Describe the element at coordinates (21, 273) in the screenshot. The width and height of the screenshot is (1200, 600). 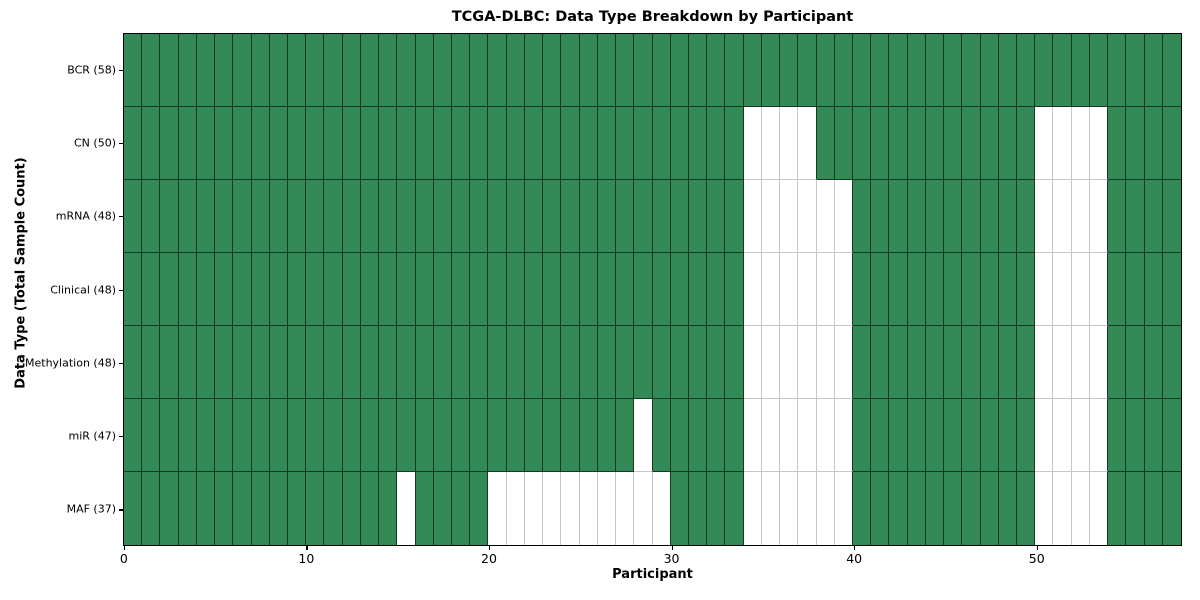
I see `y-axis-label: Data Type (Total Sample Count)` at that location.